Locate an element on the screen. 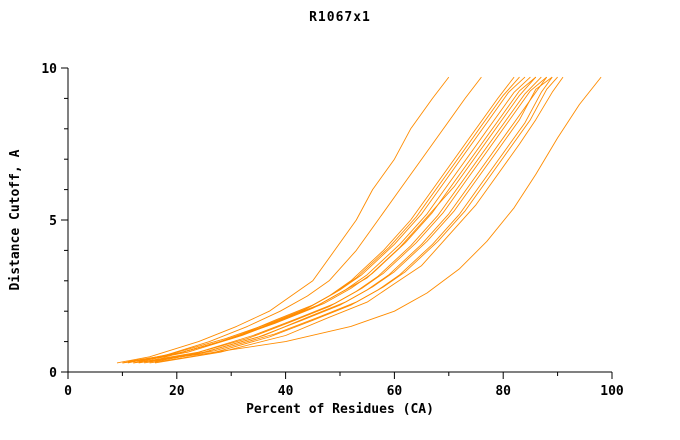  x-tick-label: 20 is located at coordinates (177, 391).